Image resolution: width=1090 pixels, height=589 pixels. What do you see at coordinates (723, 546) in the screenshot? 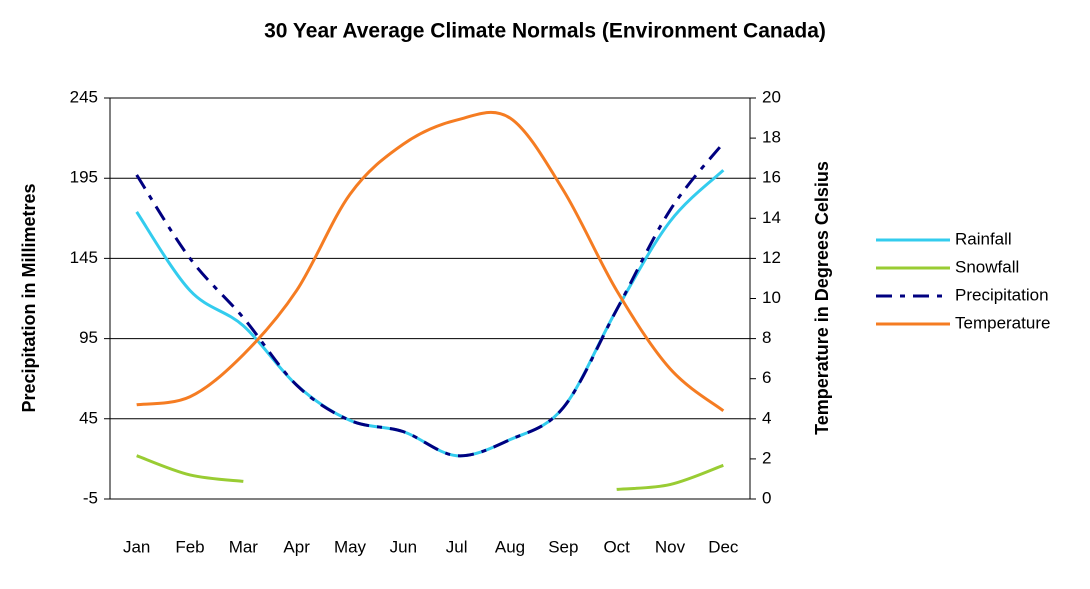
I see `x-tick-label: Dec` at bounding box center [723, 546].